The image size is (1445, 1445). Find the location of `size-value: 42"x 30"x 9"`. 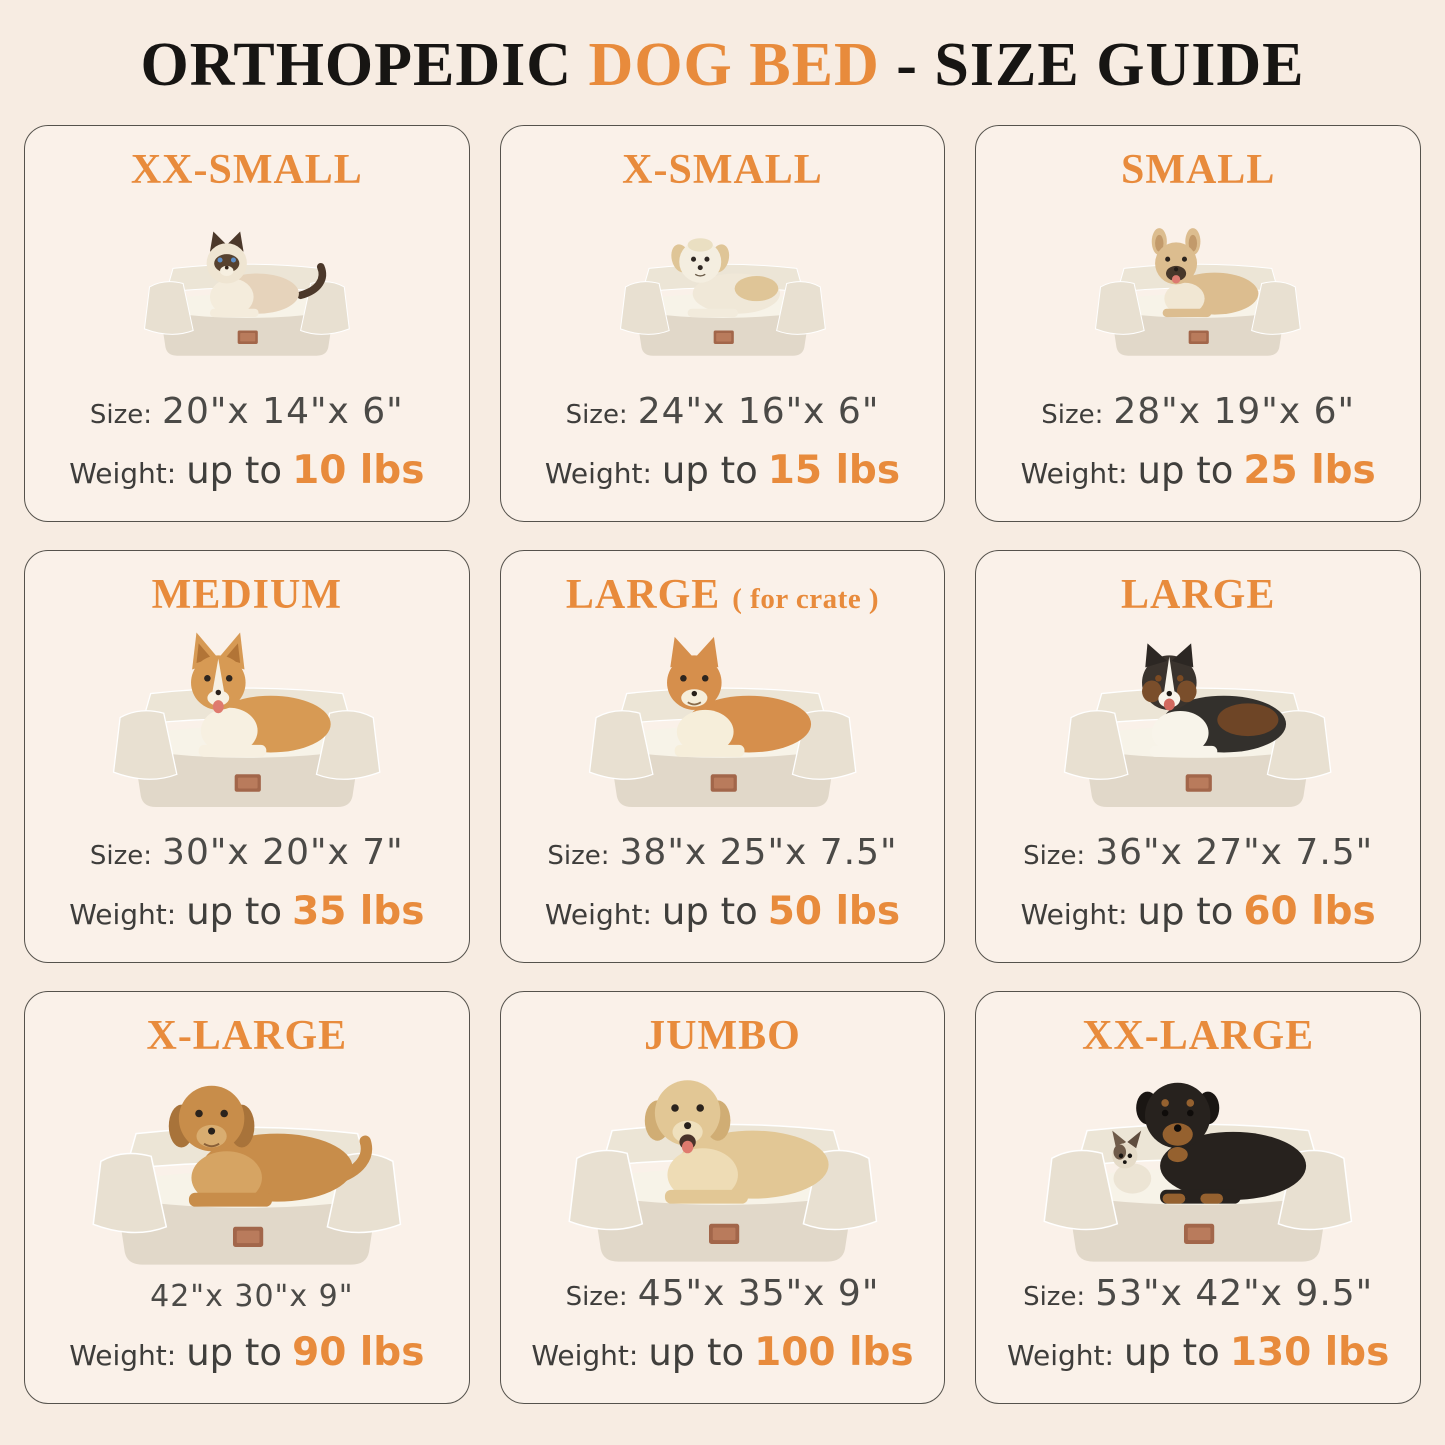

size-value: 42"x 30"x 9" is located at coordinates (252, 1296).